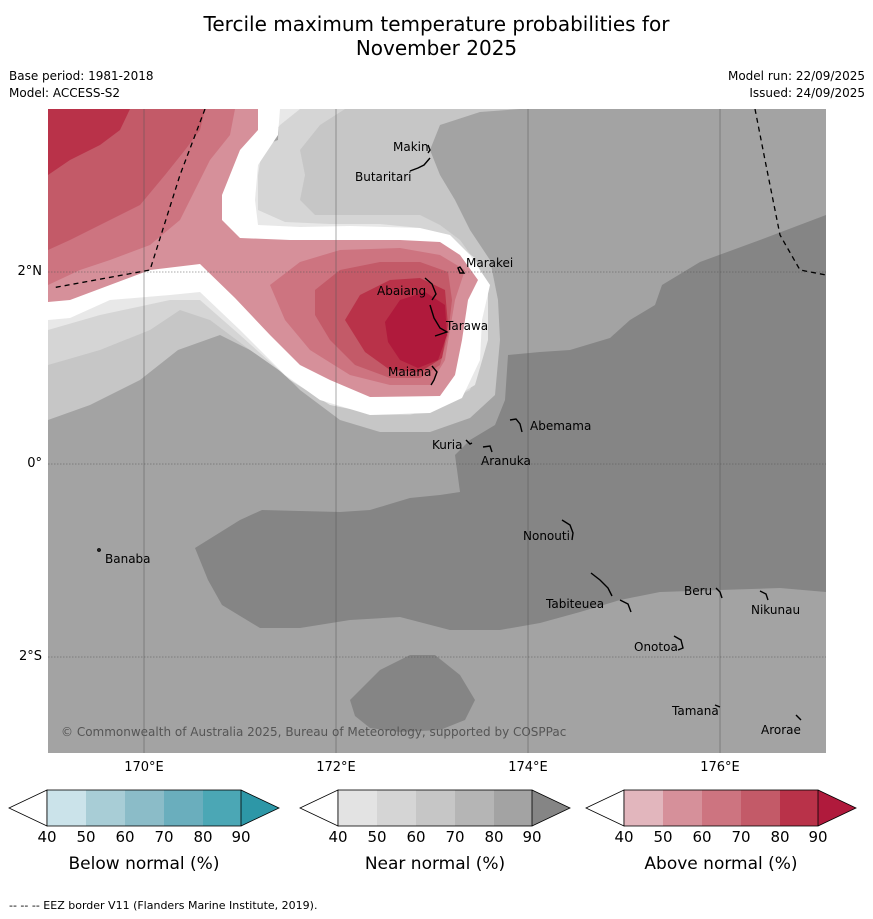 This screenshot has width=873, height=919. Describe the element at coordinates (128, 559) in the screenshot. I see `label-banaba: Banaba` at that location.